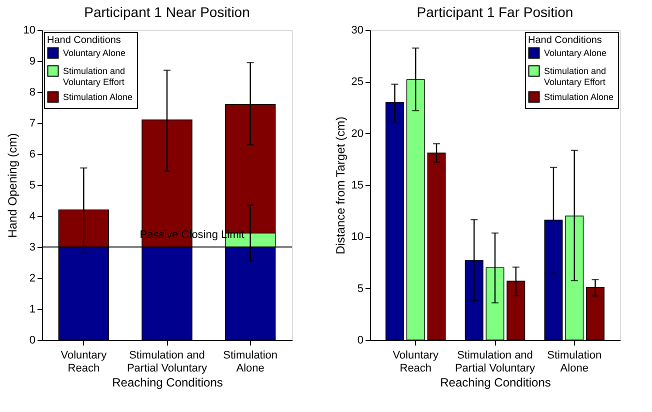 The width and height of the screenshot is (652, 412). Describe the element at coordinates (357, 134) in the screenshot. I see `y-tick-label: 20` at that location.